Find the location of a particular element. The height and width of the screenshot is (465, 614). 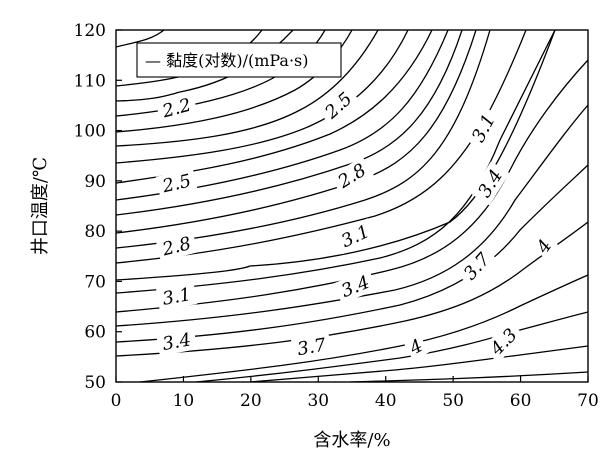

legend: — 黏度(对数)/(mPa·s) is located at coordinates (239, 60).